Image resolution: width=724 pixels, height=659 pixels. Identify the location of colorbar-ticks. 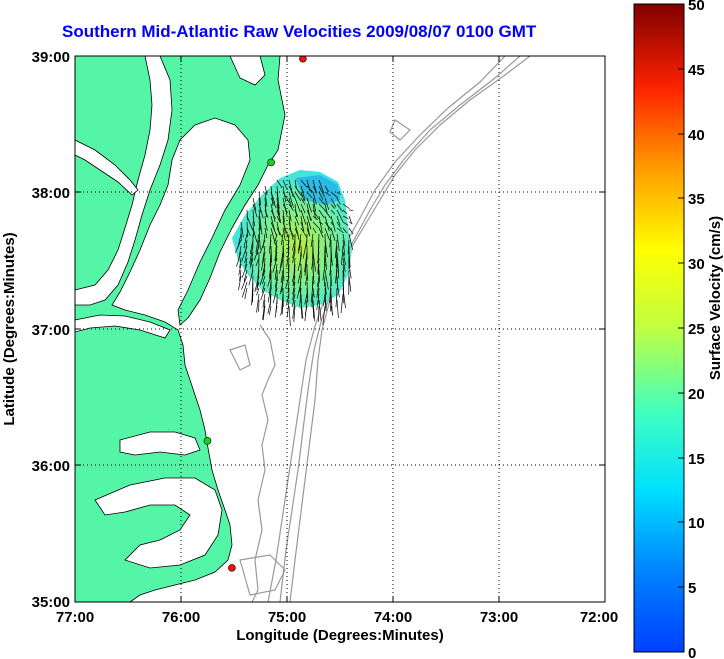
(681, 328).